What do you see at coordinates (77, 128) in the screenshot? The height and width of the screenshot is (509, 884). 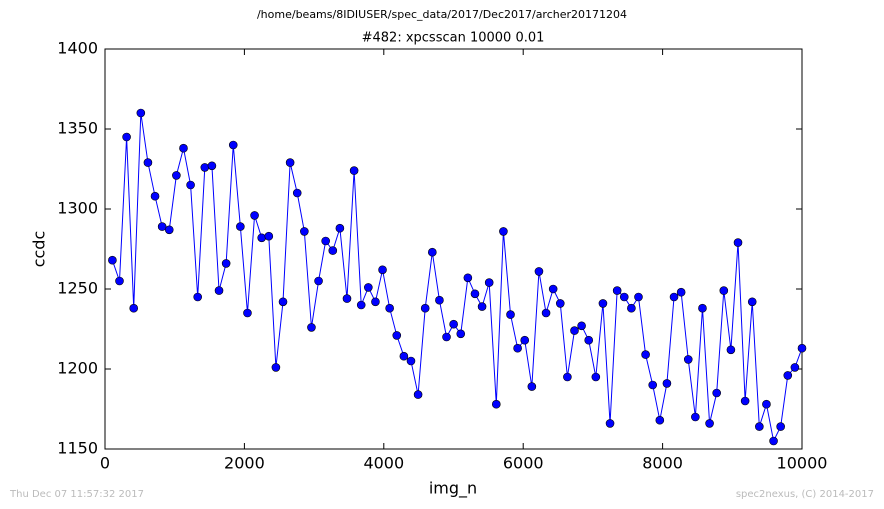 I see `y-tick-label: 1350` at bounding box center [77, 128].